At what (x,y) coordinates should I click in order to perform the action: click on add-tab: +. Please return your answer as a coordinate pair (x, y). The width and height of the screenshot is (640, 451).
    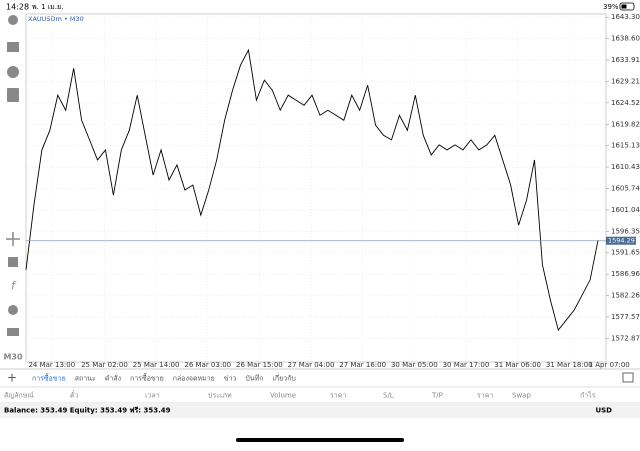
    Looking at the image, I should click on (12, 378).